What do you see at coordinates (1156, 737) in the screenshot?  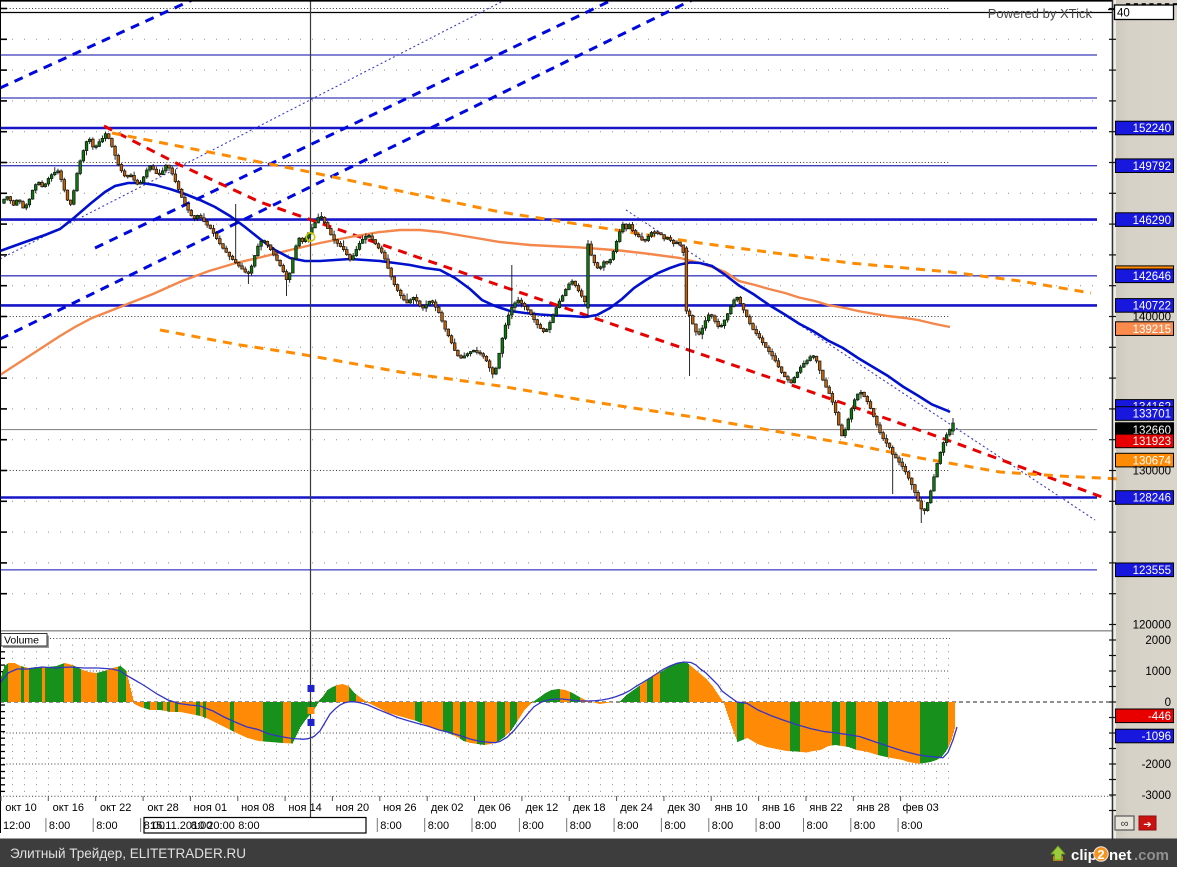 I see `svg-text: -1096` at bounding box center [1156, 737].